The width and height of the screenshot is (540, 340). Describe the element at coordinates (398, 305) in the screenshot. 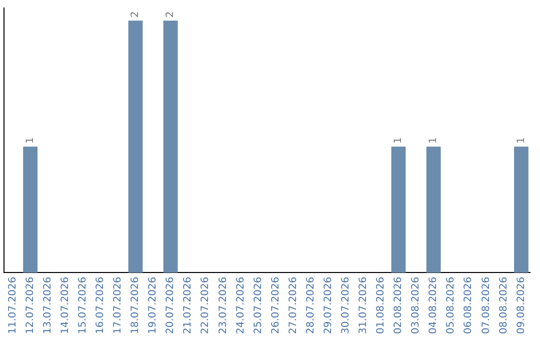

I see `x-tick-label: 02.08.2026` at that location.